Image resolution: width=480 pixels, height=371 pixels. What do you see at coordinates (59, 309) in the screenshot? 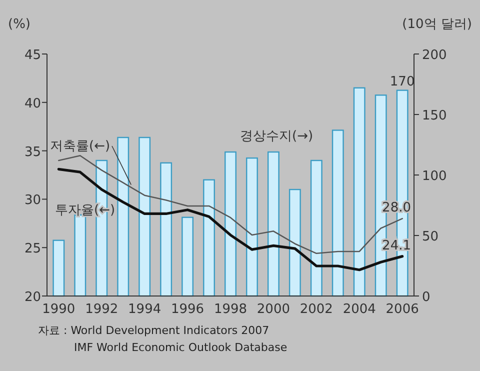
I see `x-tick-label: 1990` at bounding box center [59, 309].